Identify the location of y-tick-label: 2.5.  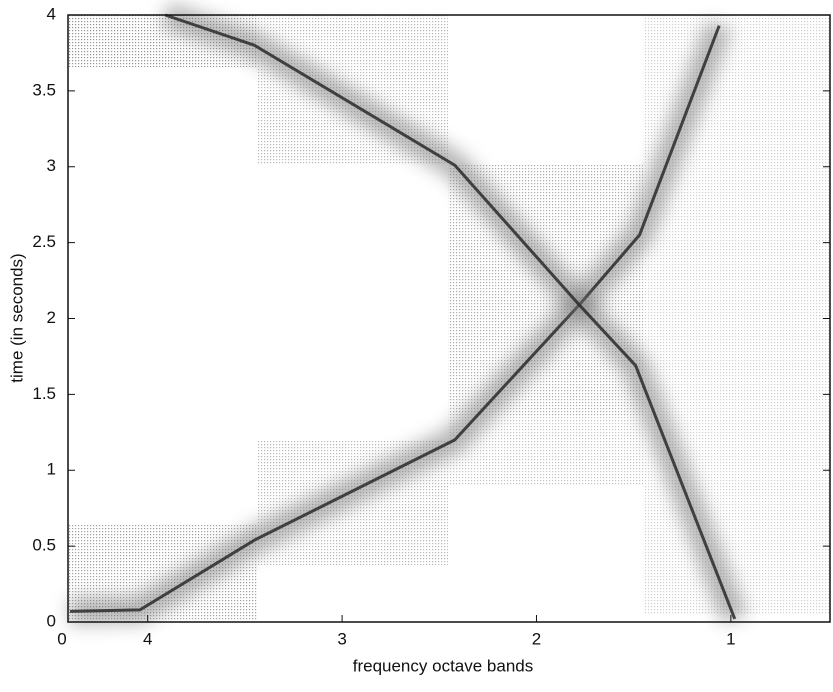
(44, 241).